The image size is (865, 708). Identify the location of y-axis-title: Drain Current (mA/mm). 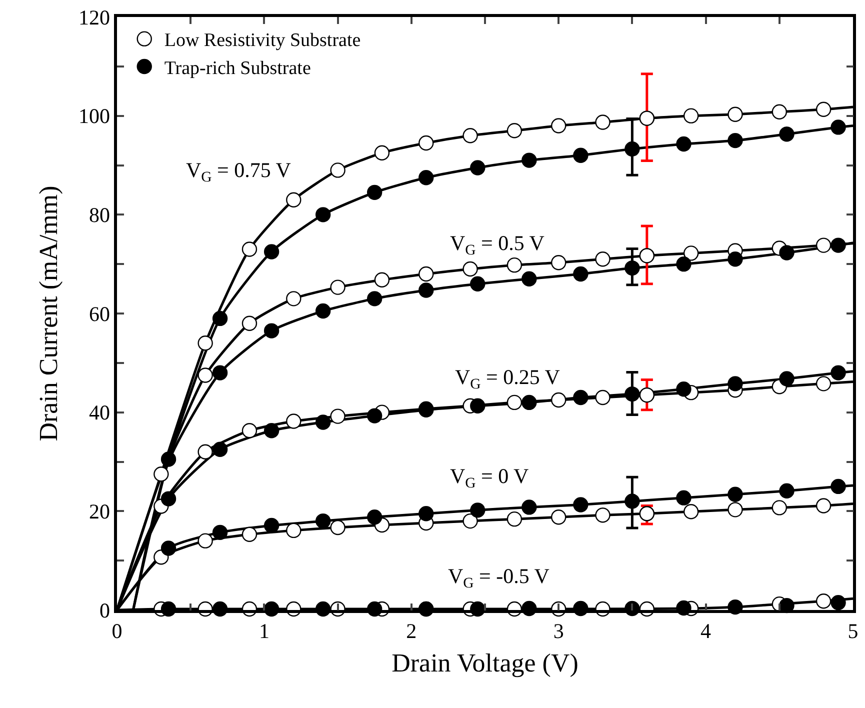
(48, 314).